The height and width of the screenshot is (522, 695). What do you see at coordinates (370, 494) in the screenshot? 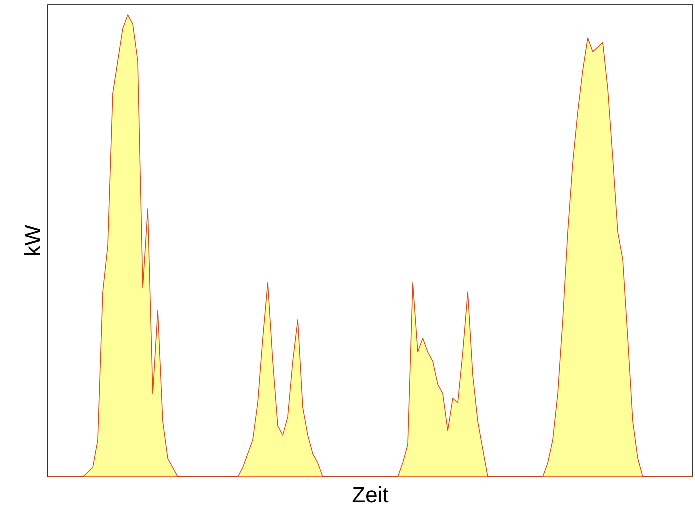
I see `x-axis-title: Zeit` at bounding box center [370, 494].